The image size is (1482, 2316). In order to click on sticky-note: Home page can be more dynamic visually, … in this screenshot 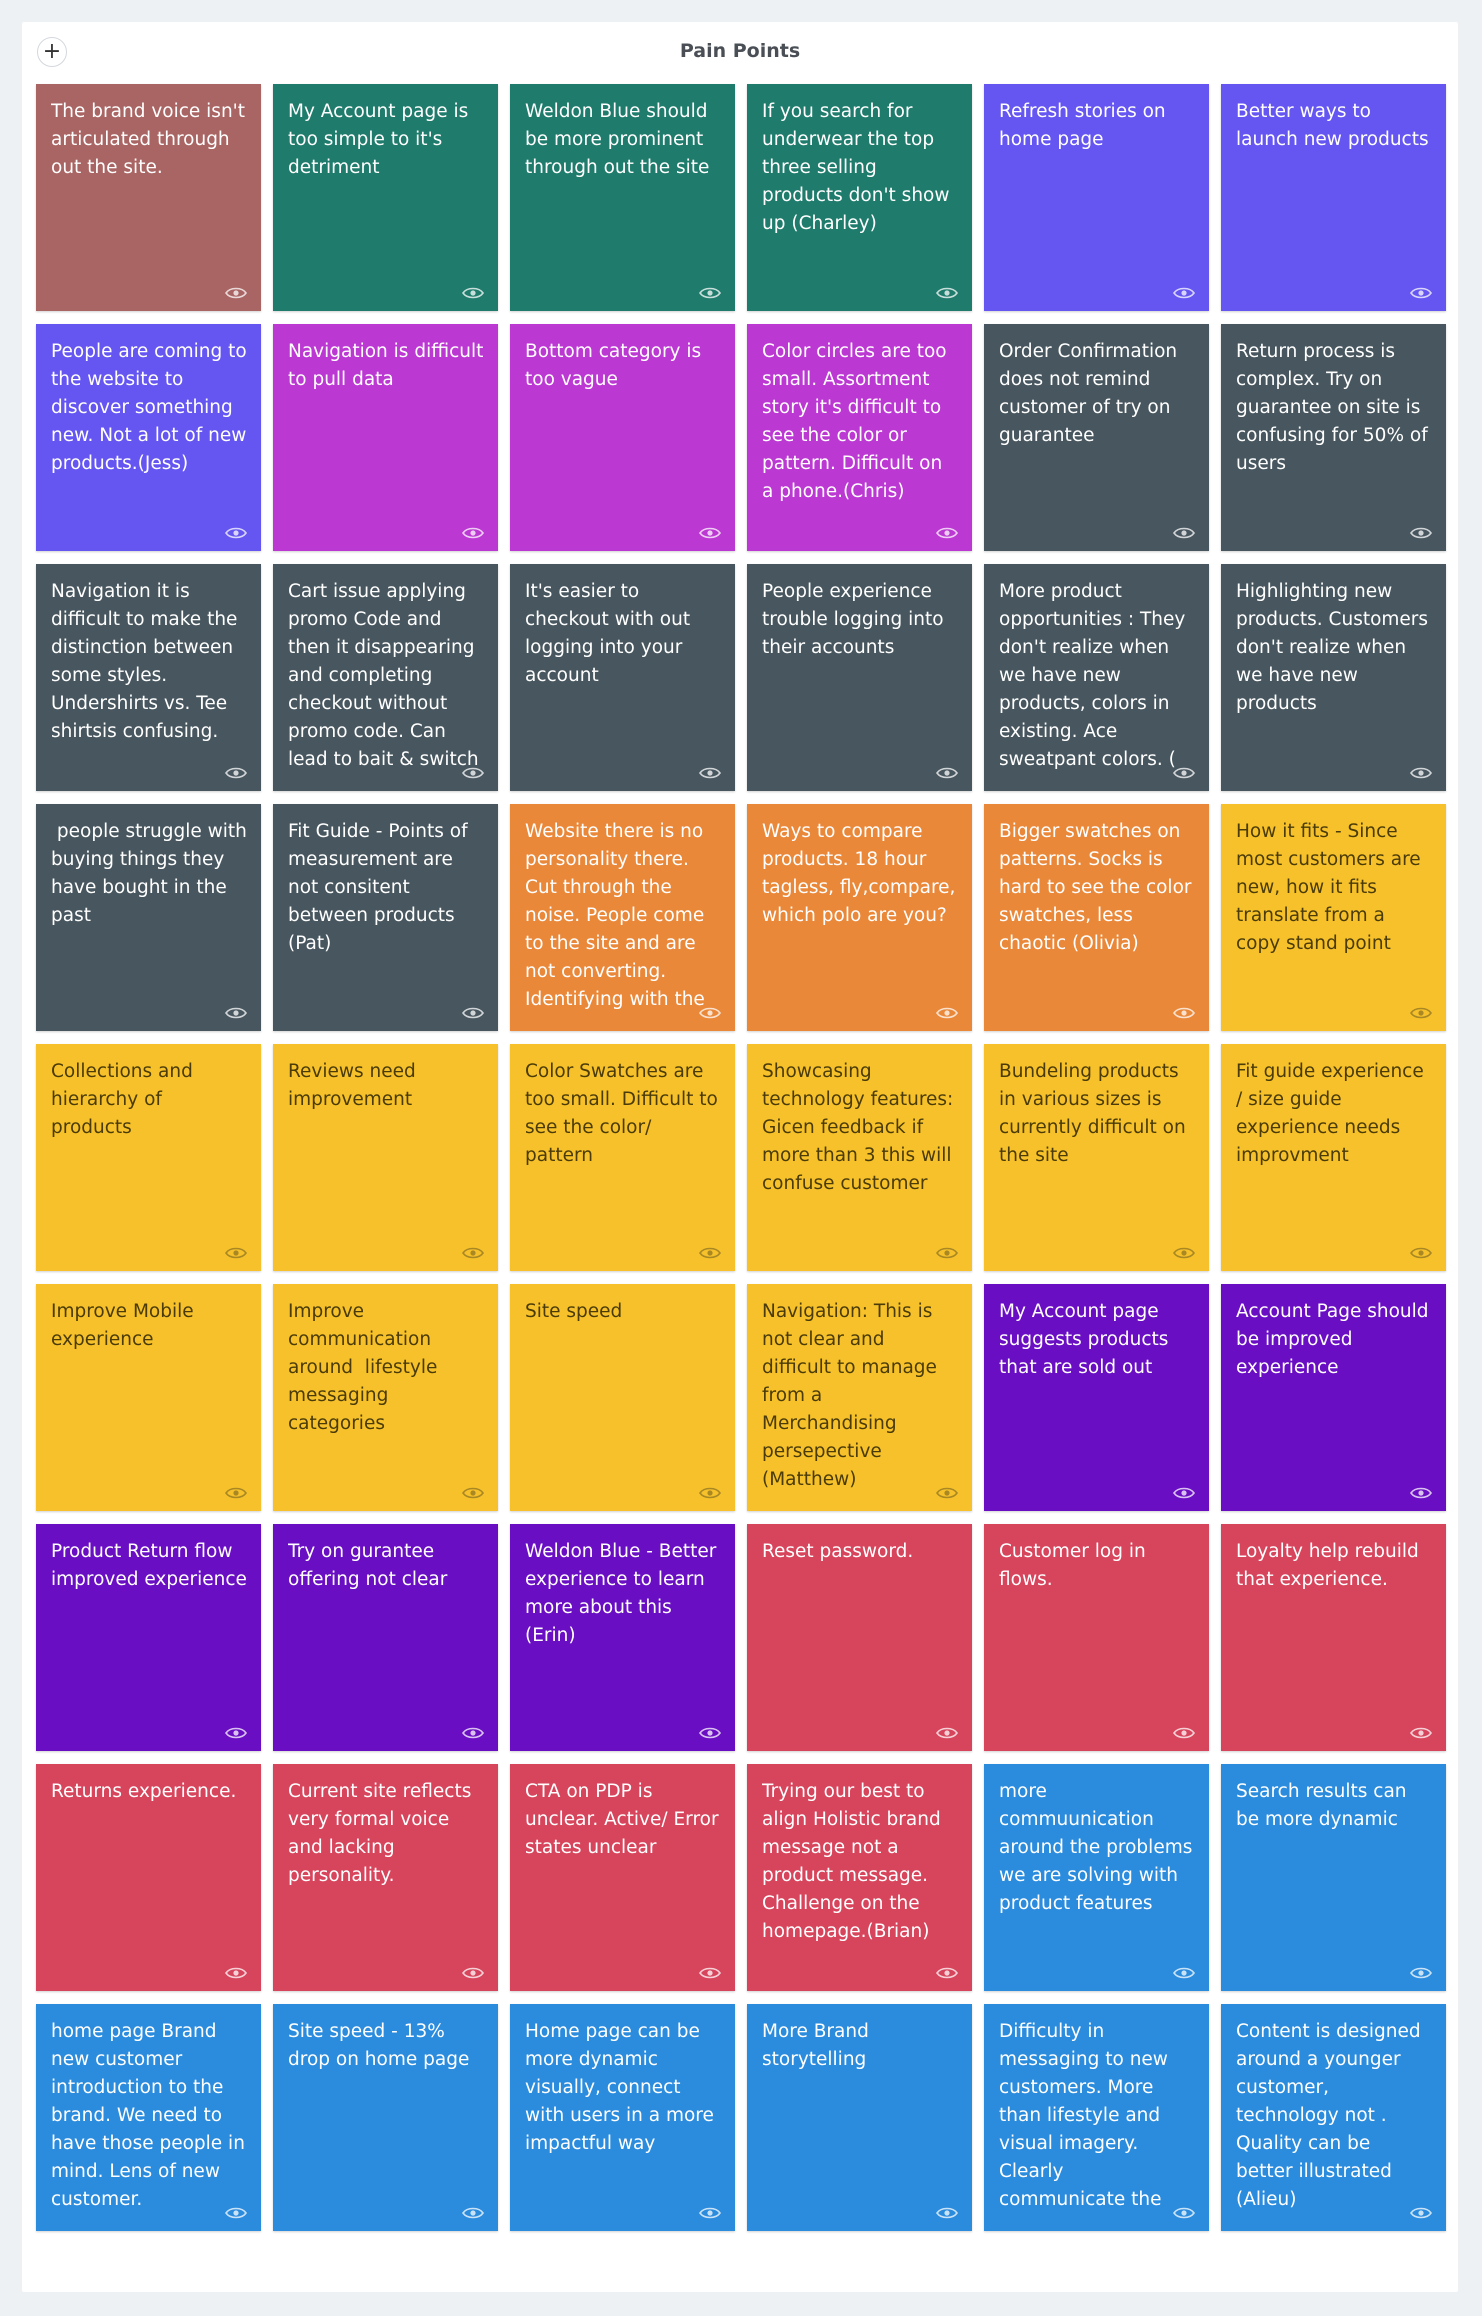, I will do `click(622, 2117)`.